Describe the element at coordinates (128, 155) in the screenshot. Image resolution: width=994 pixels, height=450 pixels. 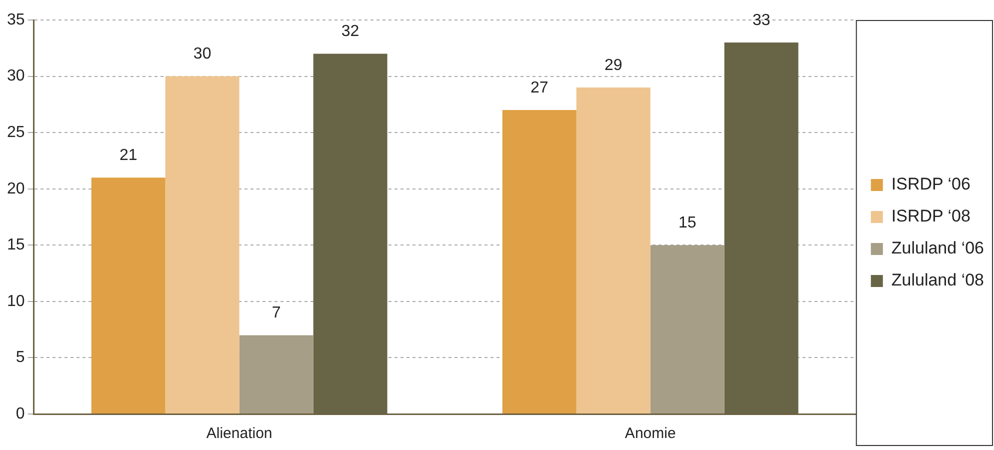
I see `data-label: 21` at that location.